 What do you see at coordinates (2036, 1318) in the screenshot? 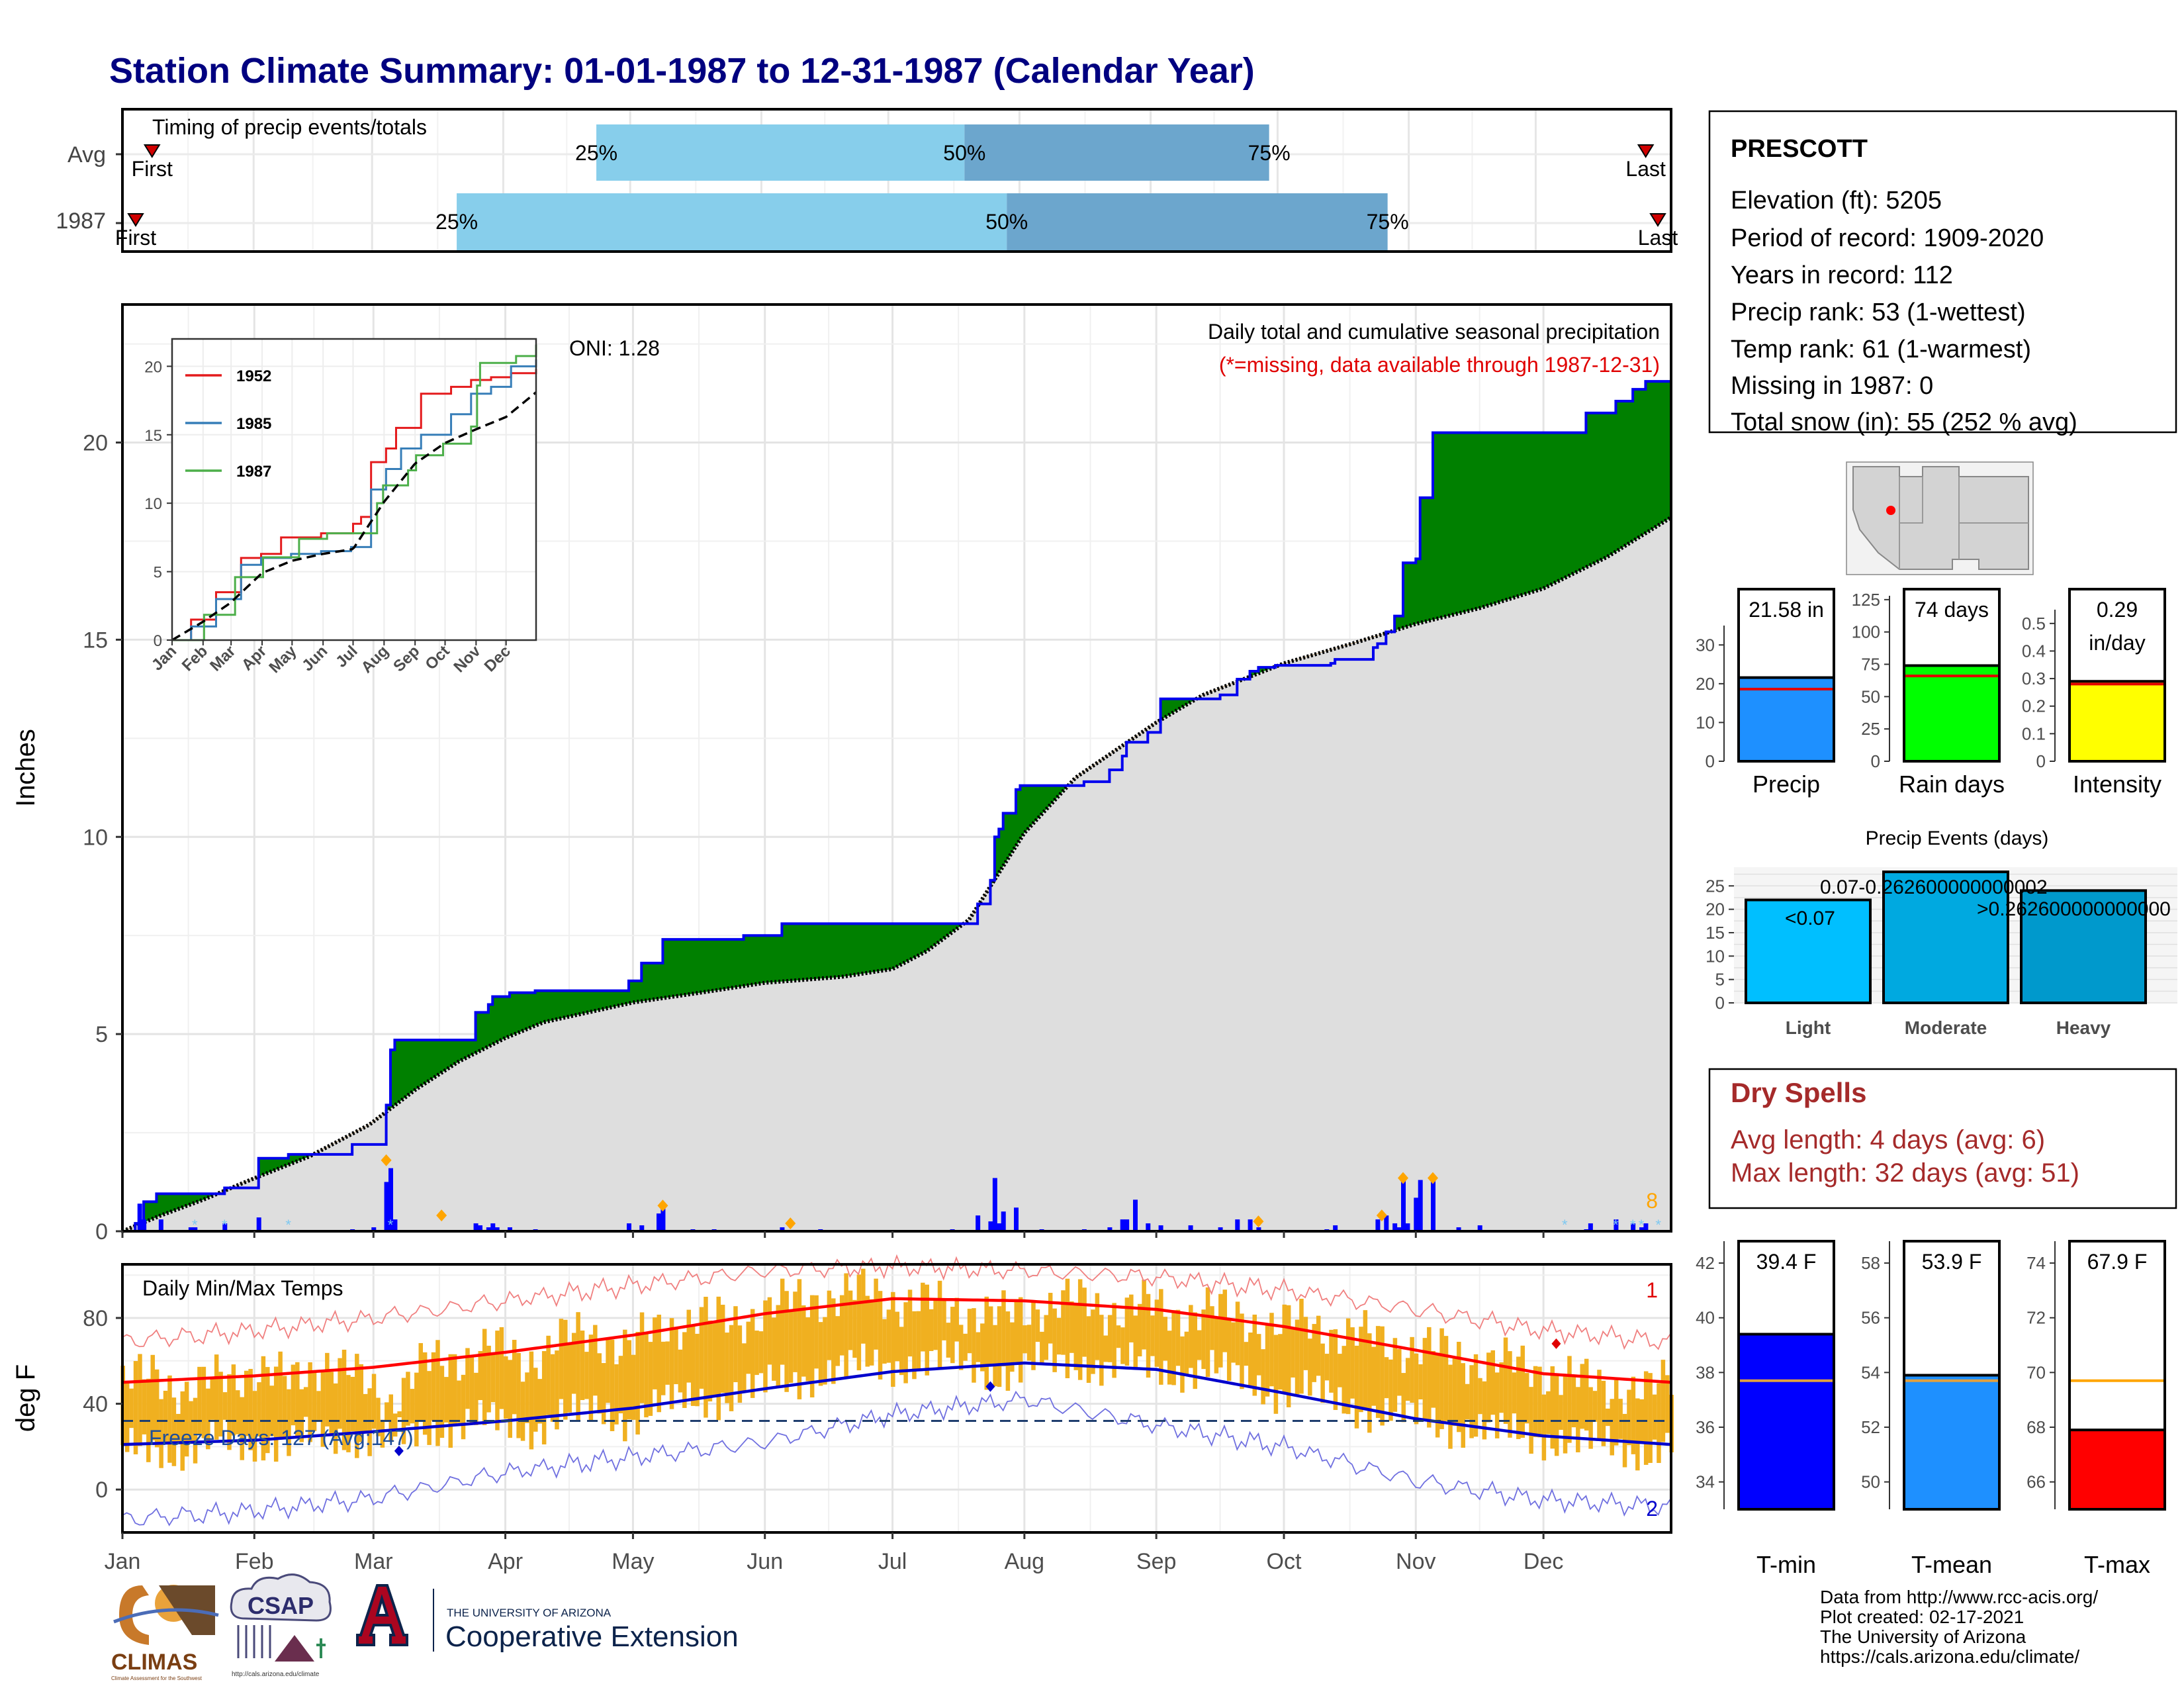
I see `mini-y-tick-label: 72` at bounding box center [2036, 1318].